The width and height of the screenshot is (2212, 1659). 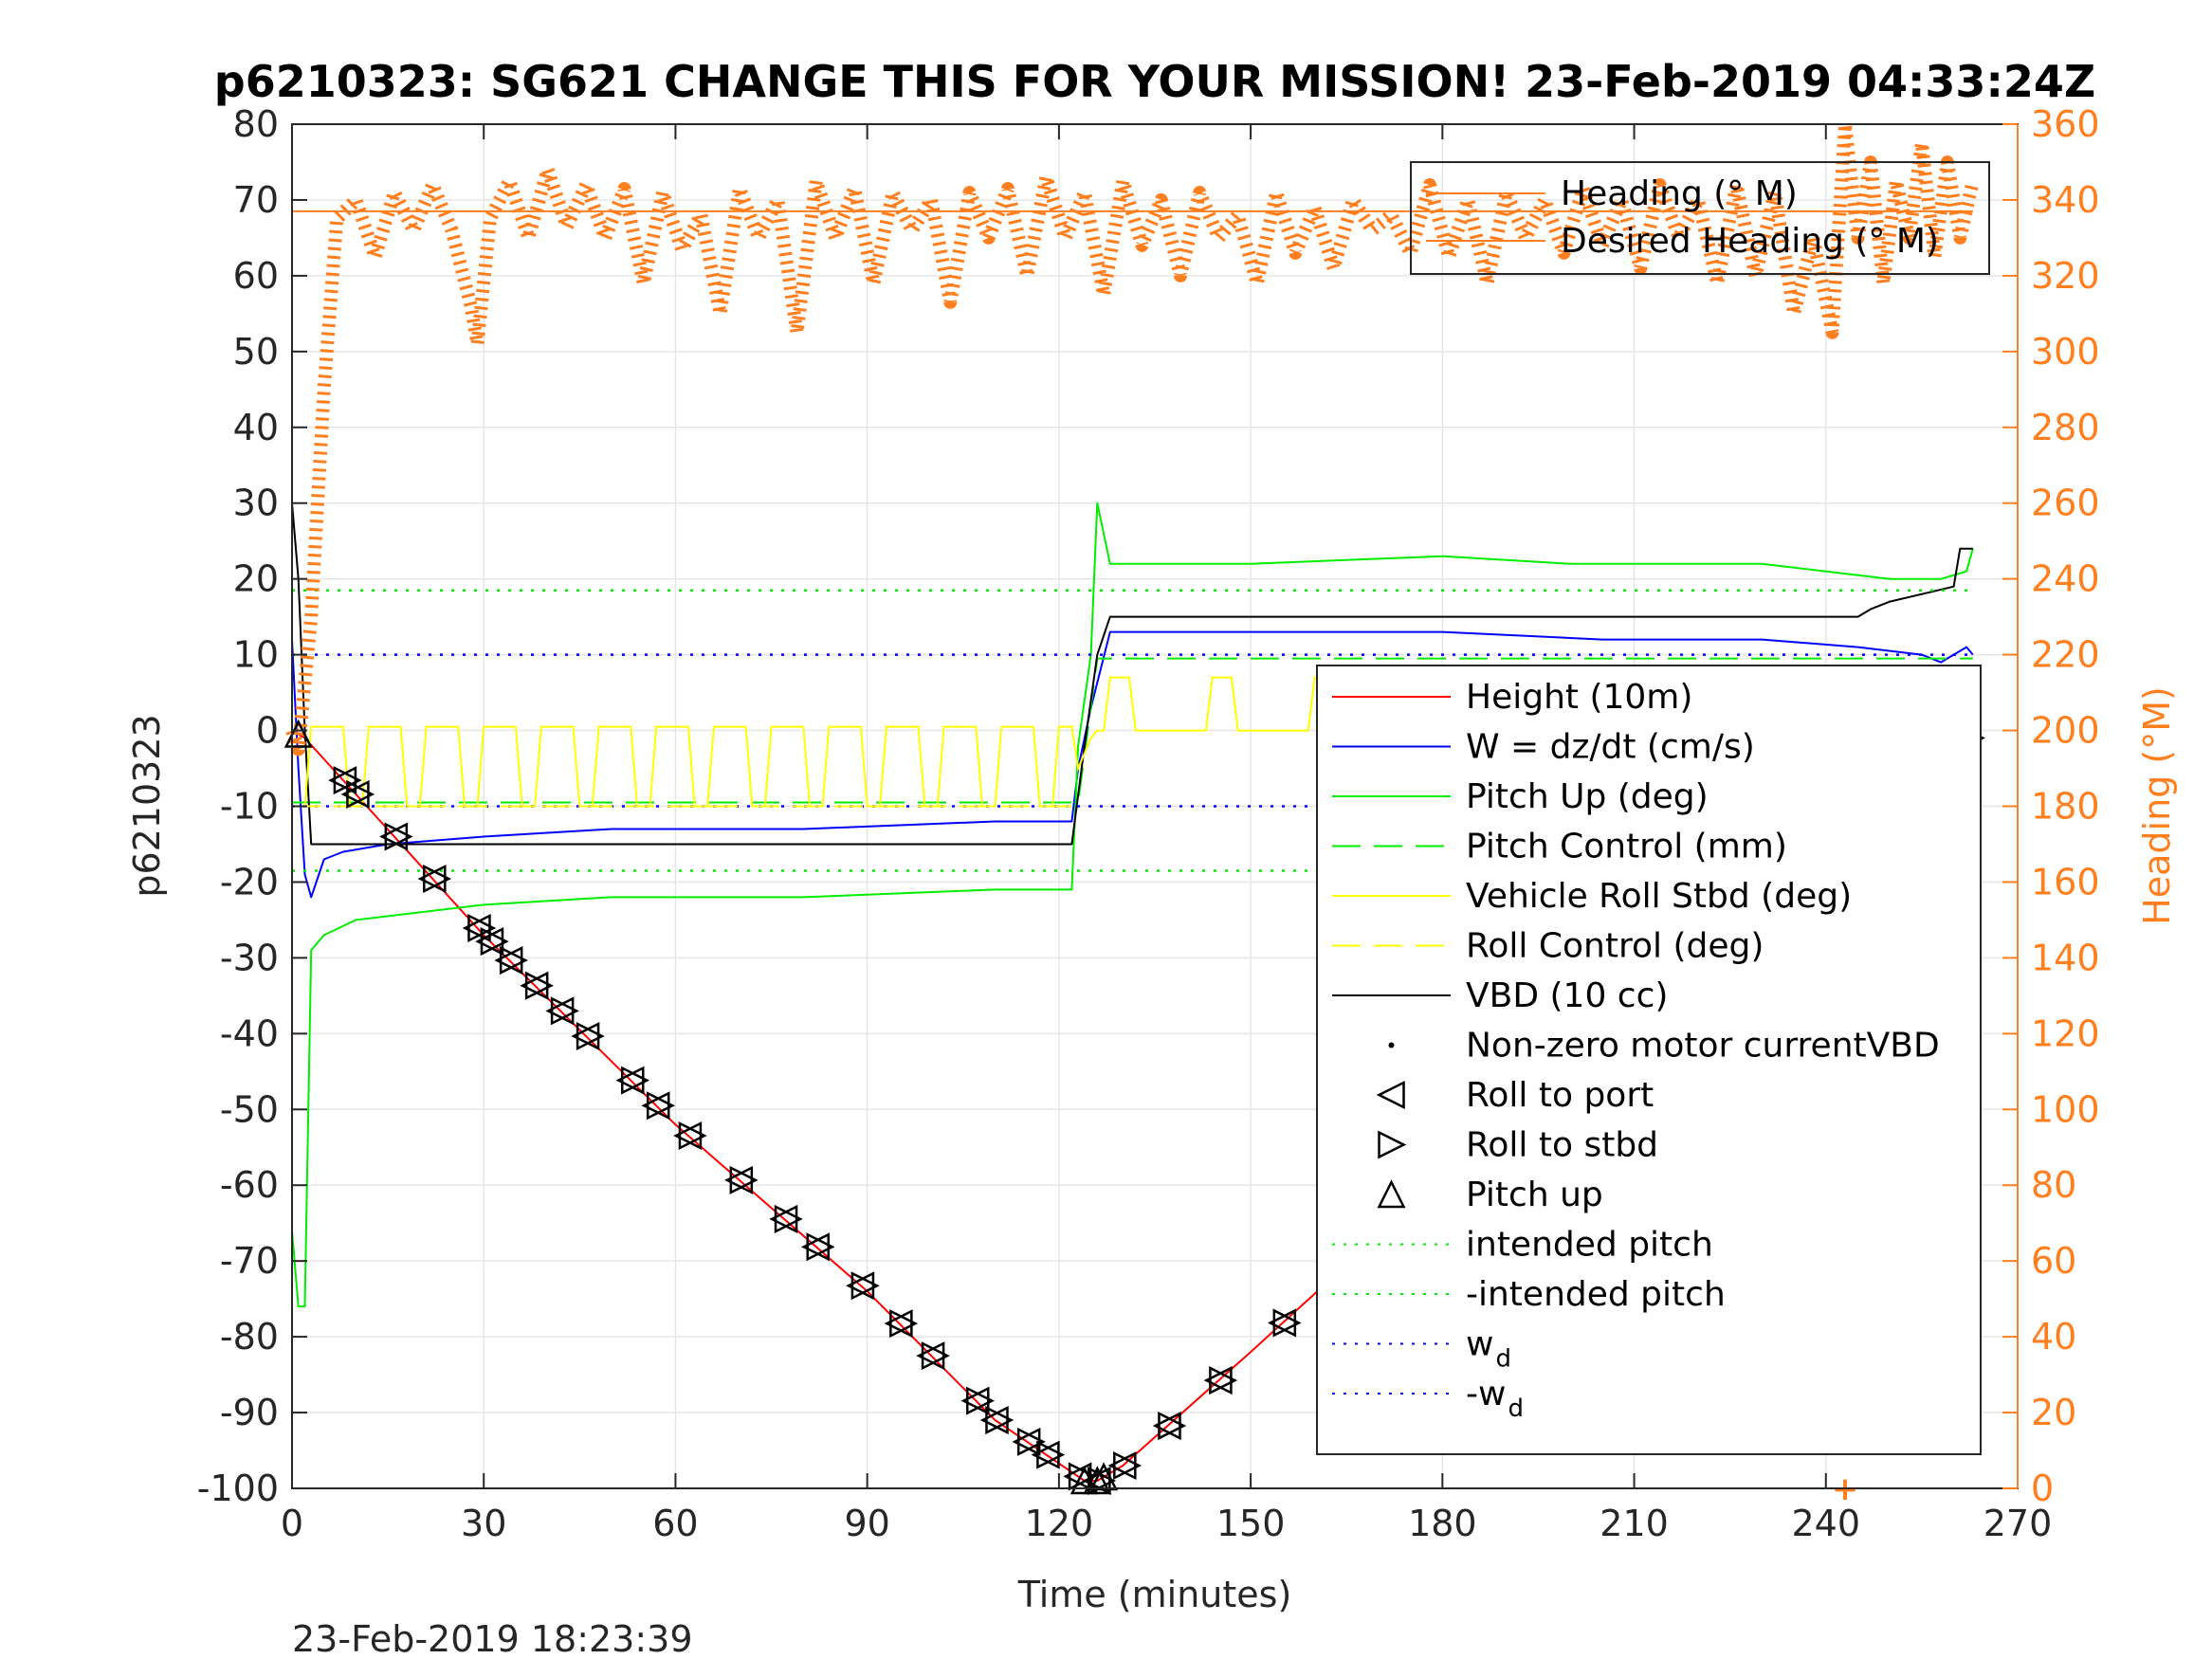 What do you see at coordinates (1634, 1523) in the screenshot?
I see `x-tick-label: 210` at bounding box center [1634, 1523].